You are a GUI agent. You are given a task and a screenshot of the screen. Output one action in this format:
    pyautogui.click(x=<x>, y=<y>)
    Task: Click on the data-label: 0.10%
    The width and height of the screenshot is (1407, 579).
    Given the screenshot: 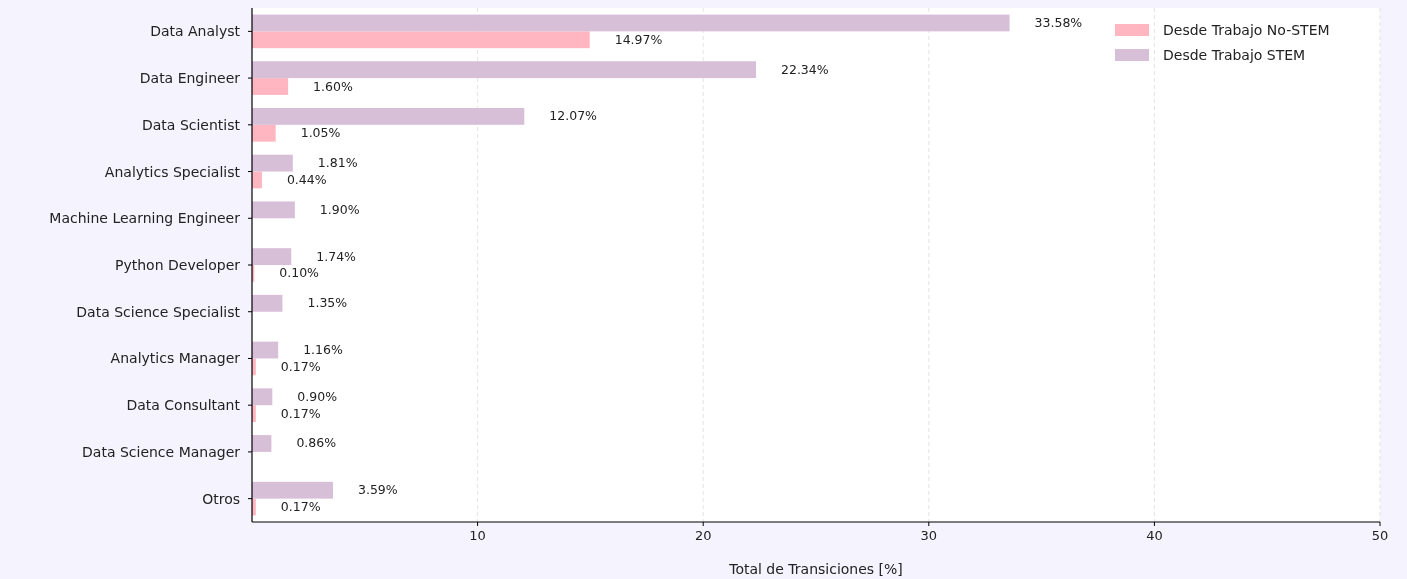 What is the action you would take?
    pyautogui.click(x=299, y=273)
    